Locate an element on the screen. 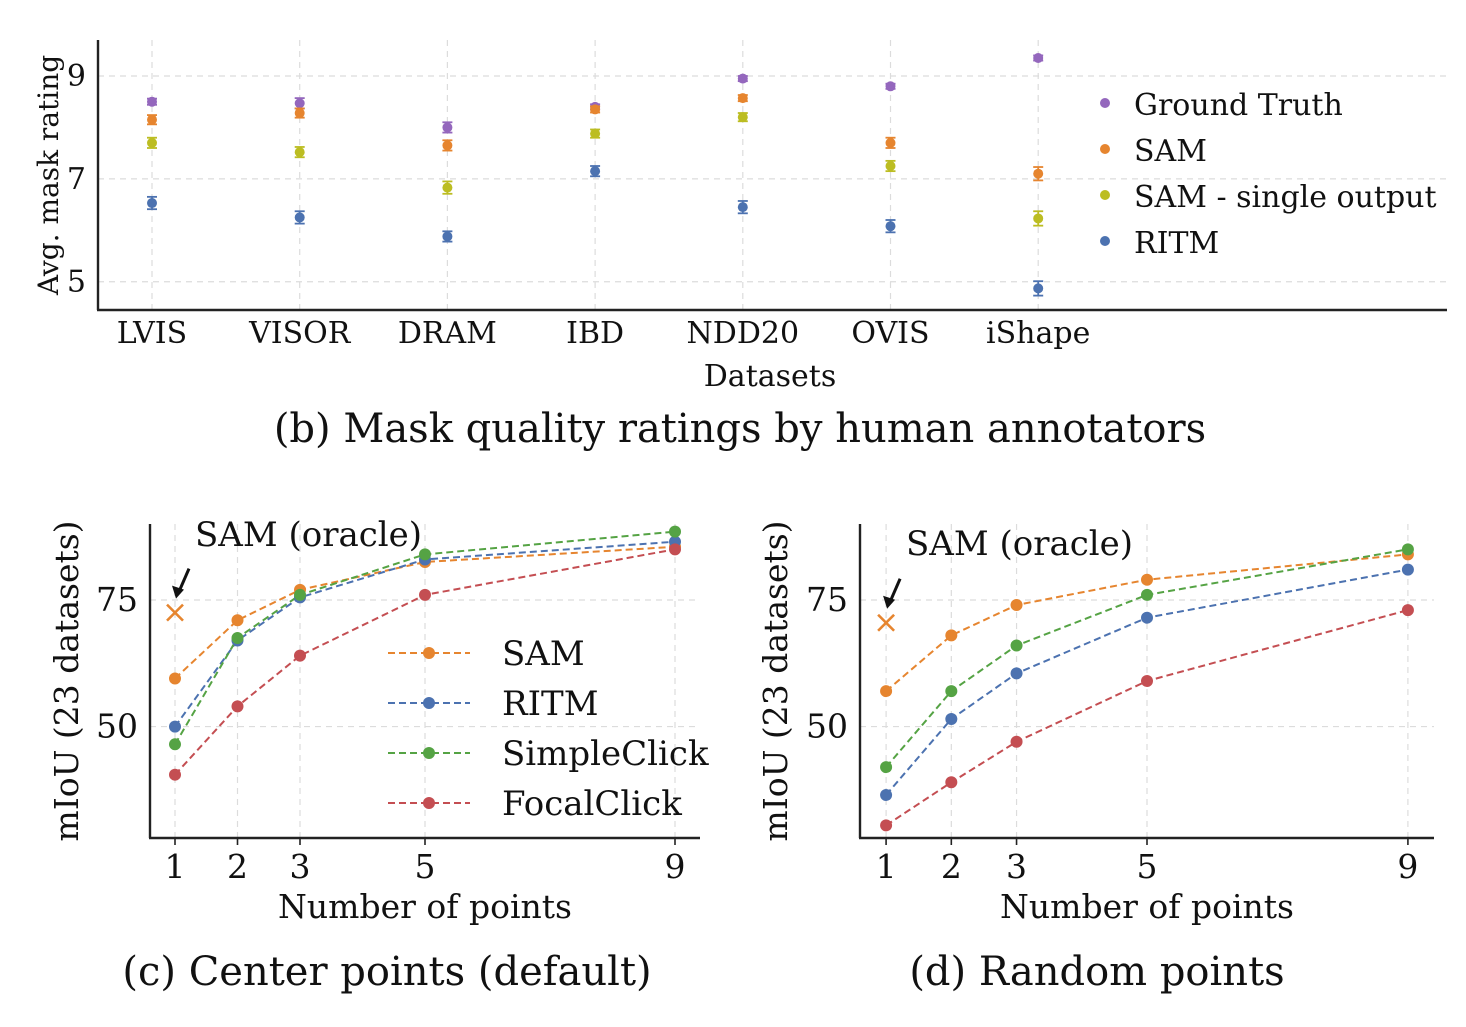  d-tick-labels: 50 75 1 2 3 5 9 is located at coordinates (1112, 733).